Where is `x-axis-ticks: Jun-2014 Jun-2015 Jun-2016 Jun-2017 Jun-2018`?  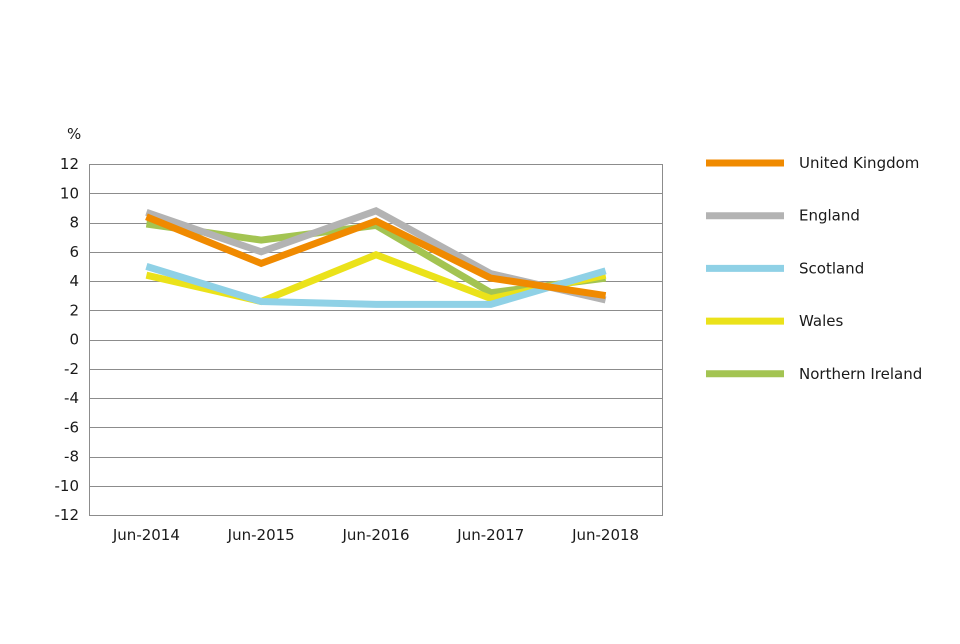 x-axis-ticks: Jun-2014 Jun-2015 Jun-2016 Jun-2017 Jun-2018 is located at coordinates (375, 535).